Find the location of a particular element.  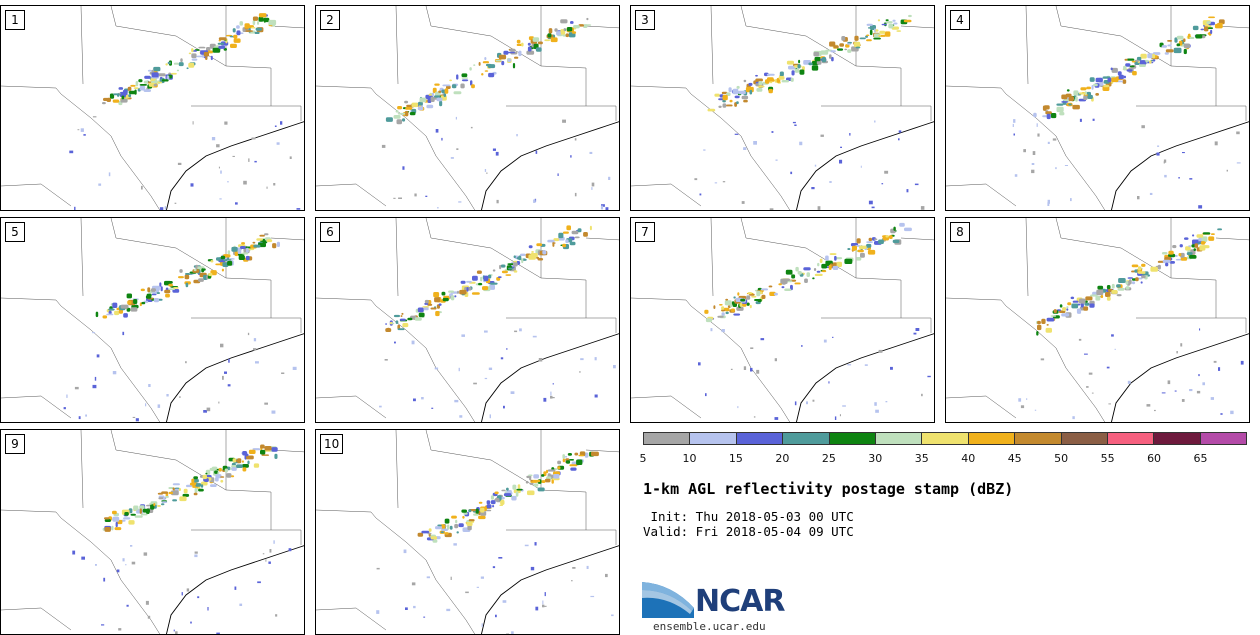

stamp-panel-3: 3 is located at coordinates (782, 108).